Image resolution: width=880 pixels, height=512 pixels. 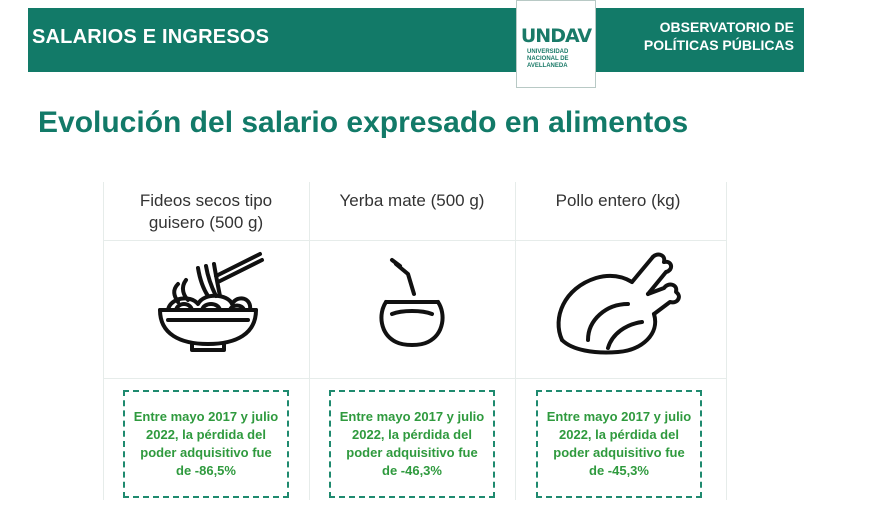 What do you see at coordinates (206, 222) in the screenshot?
I see `item-label-line: guisero (500 g)` at bounding box center [206, 222].